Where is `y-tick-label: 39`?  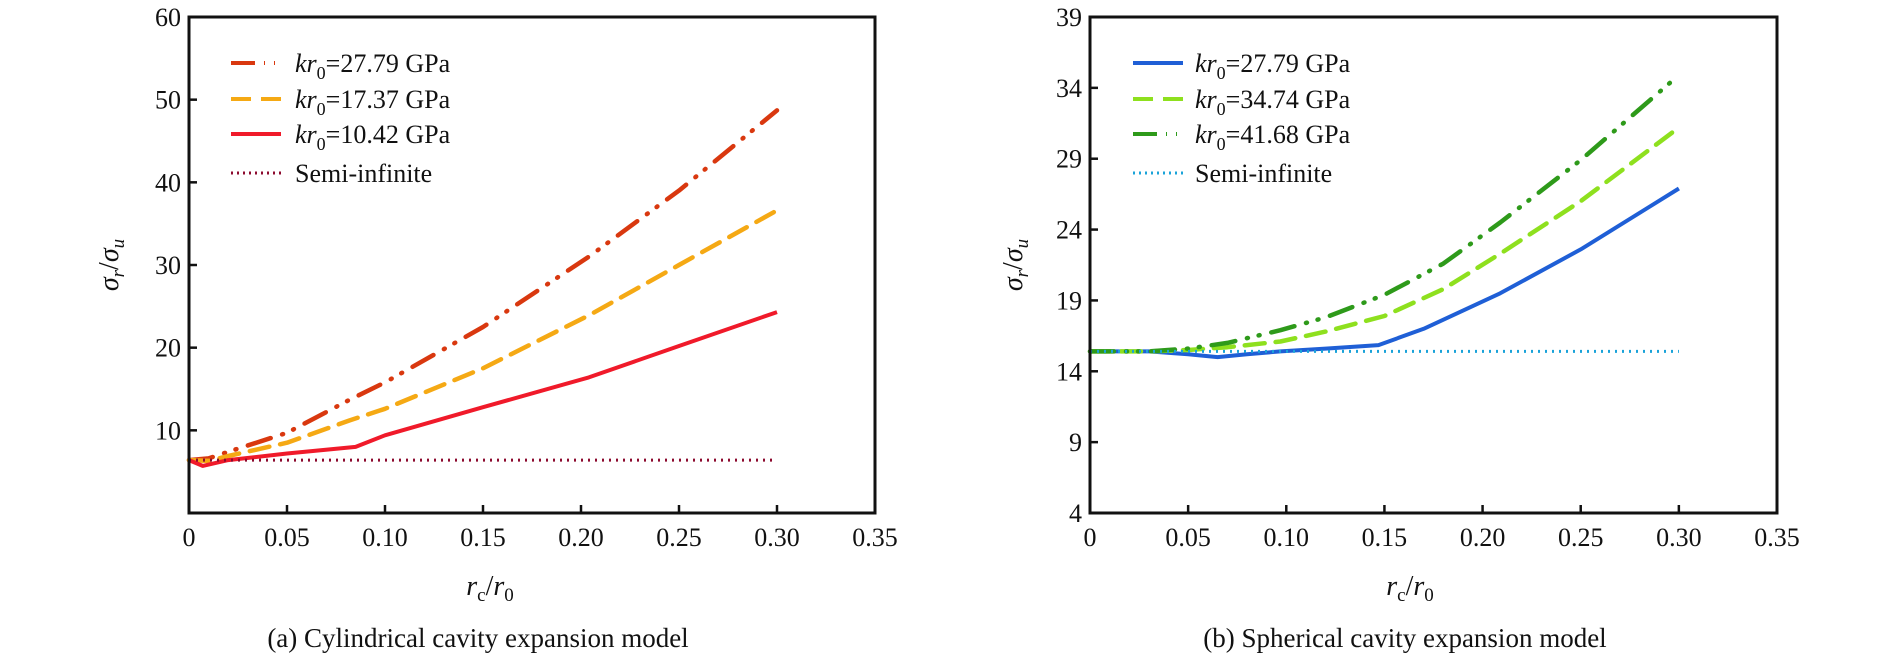 y-tick-label: 39 is located at coordinates (1069, 17).